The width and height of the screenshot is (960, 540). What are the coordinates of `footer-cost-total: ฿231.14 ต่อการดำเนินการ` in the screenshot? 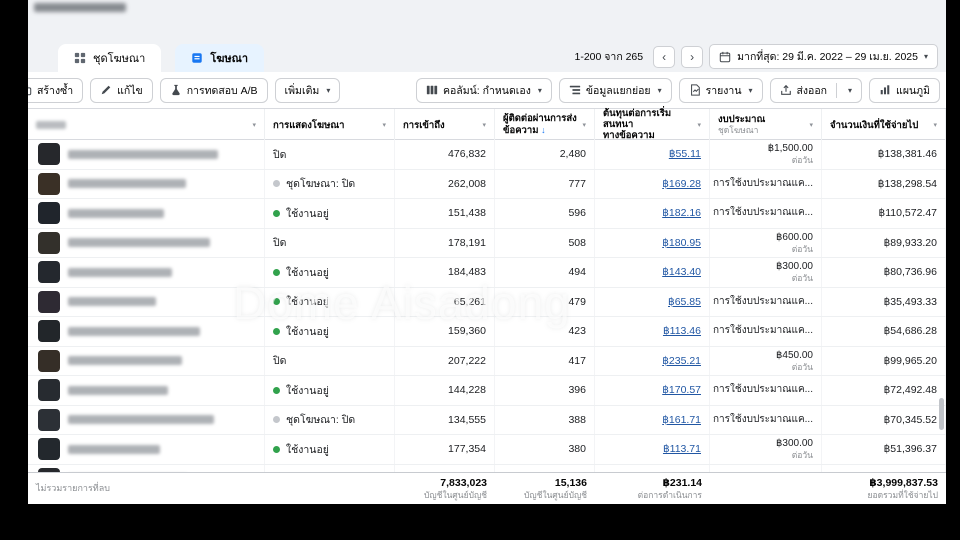 It's located at (669, 488).